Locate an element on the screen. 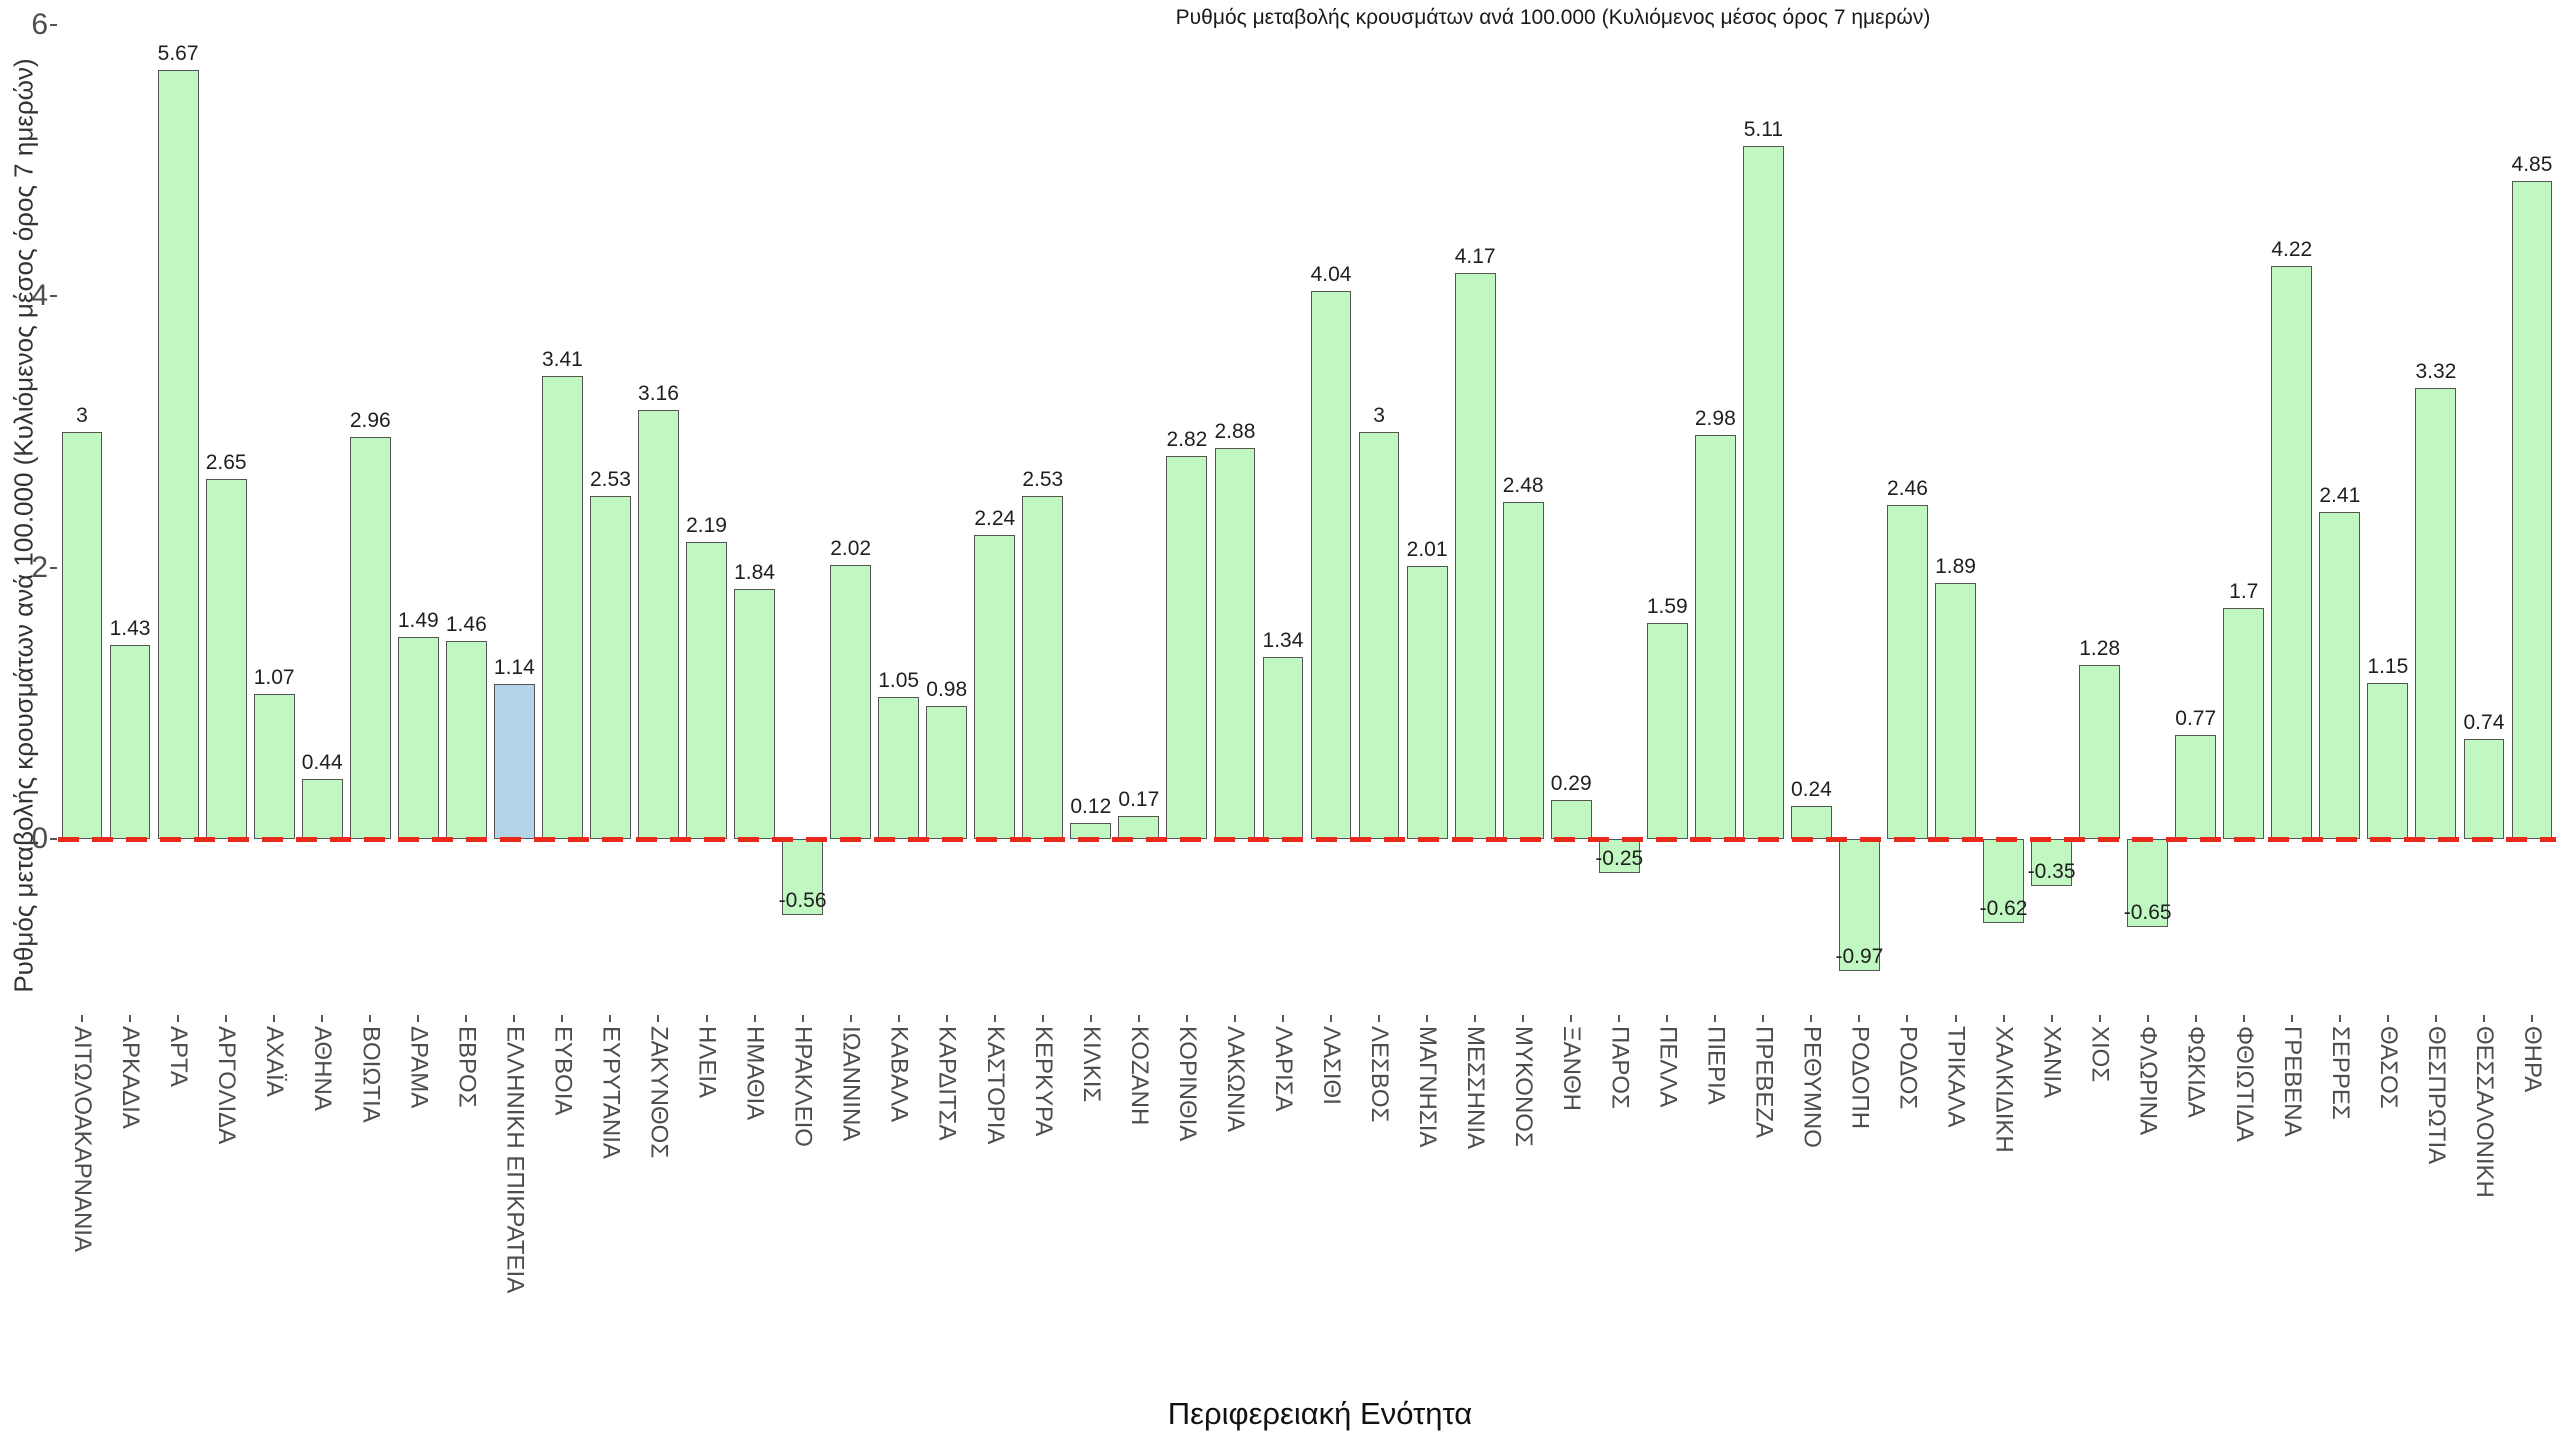 The height and width of the screenshot is (1440, 2560). bar-value-label: 1.14 is located at coordinates (514, 668).